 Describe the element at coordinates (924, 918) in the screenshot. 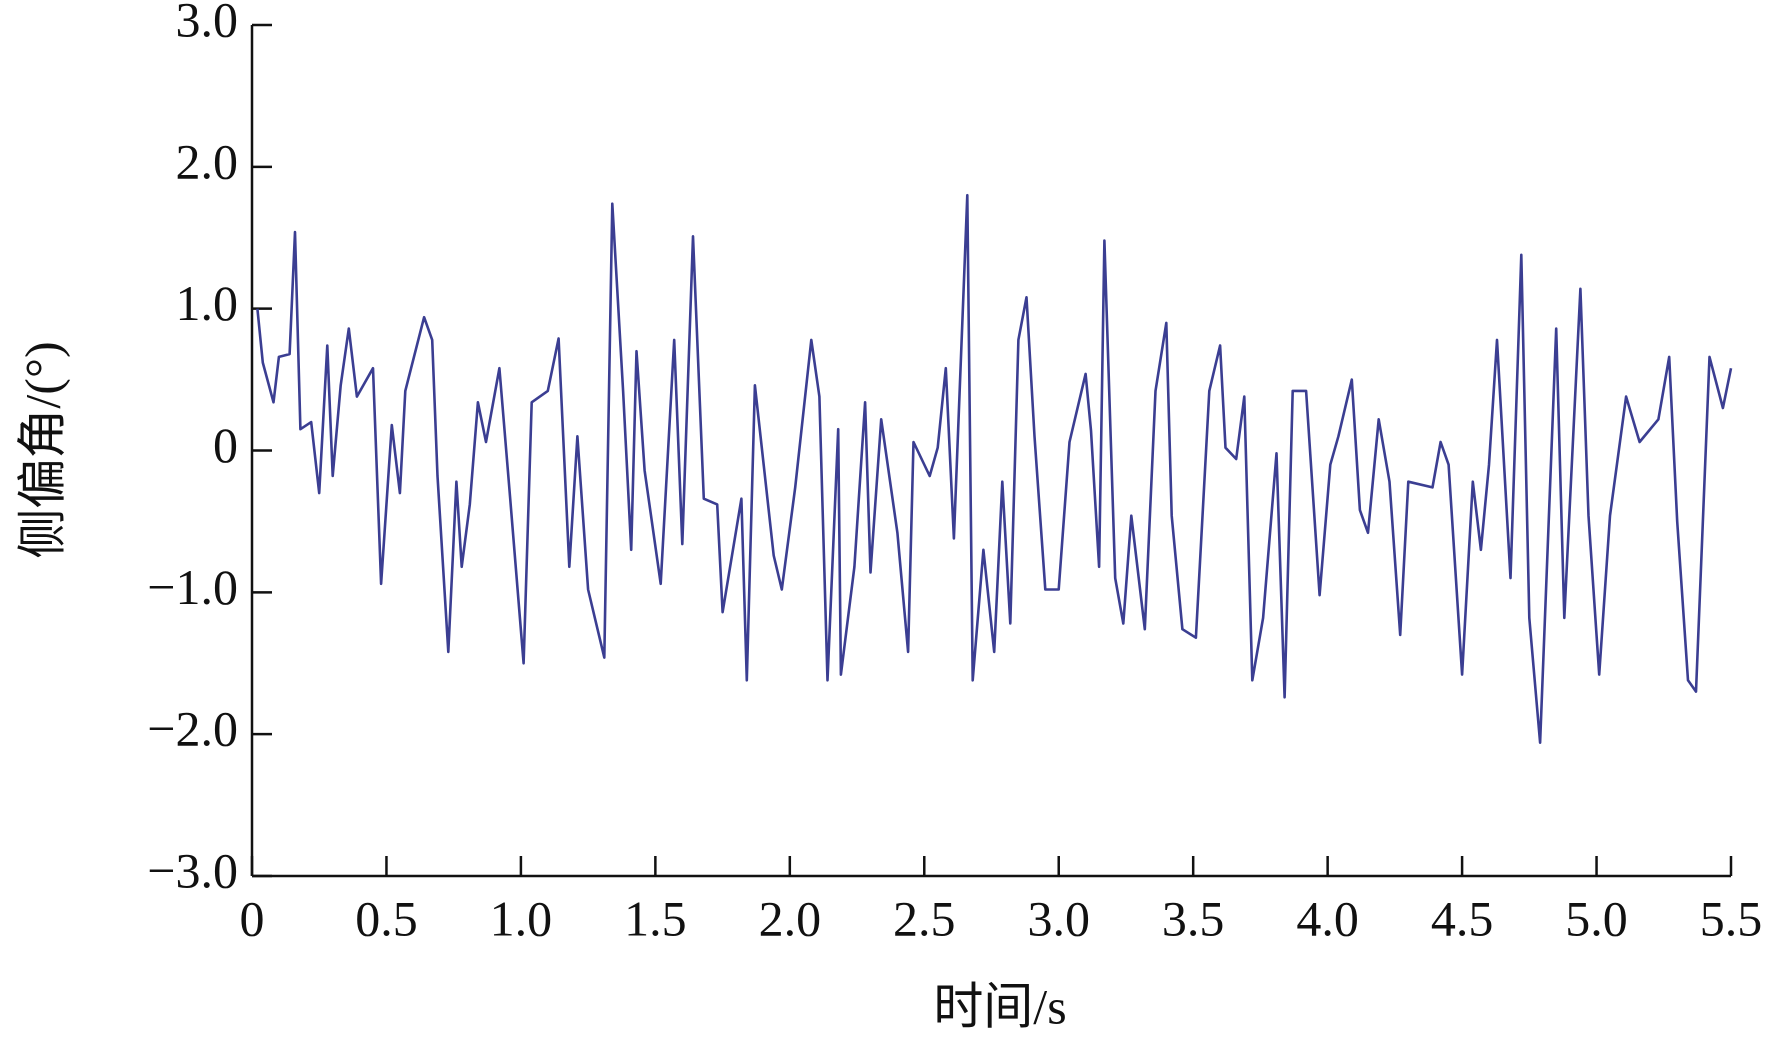

I see `x-tick-label: 2.5` at that location.